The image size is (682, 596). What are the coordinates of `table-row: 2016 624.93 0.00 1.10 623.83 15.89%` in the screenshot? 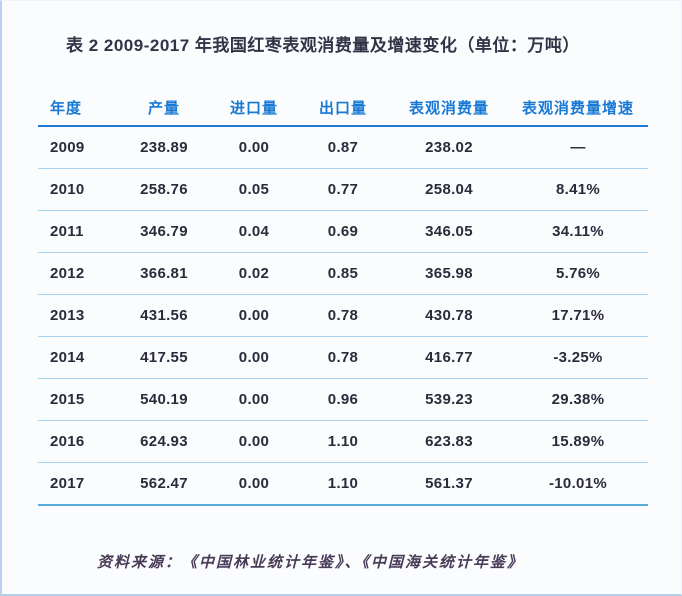 It's located at (343, 441).